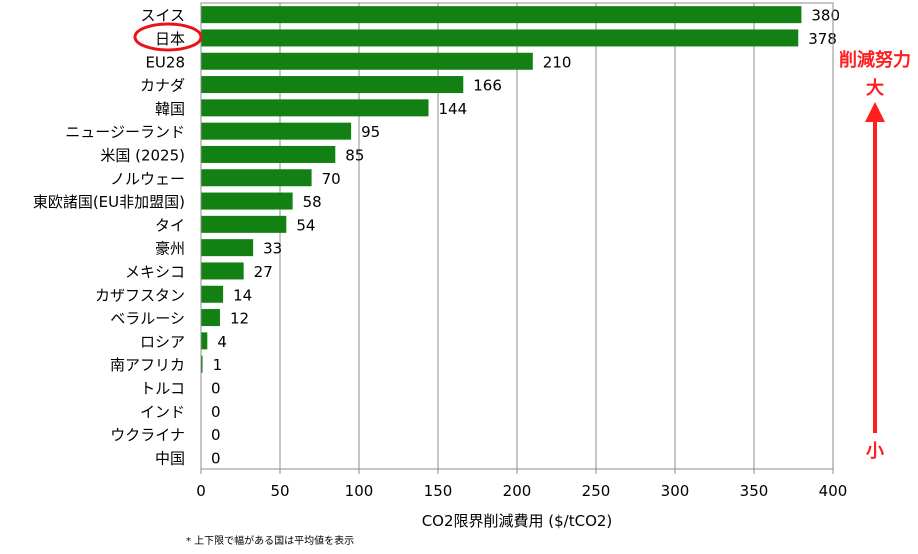 The image size is (918, 554). I want to click on x-tick-label: 250, so click(596, 491).